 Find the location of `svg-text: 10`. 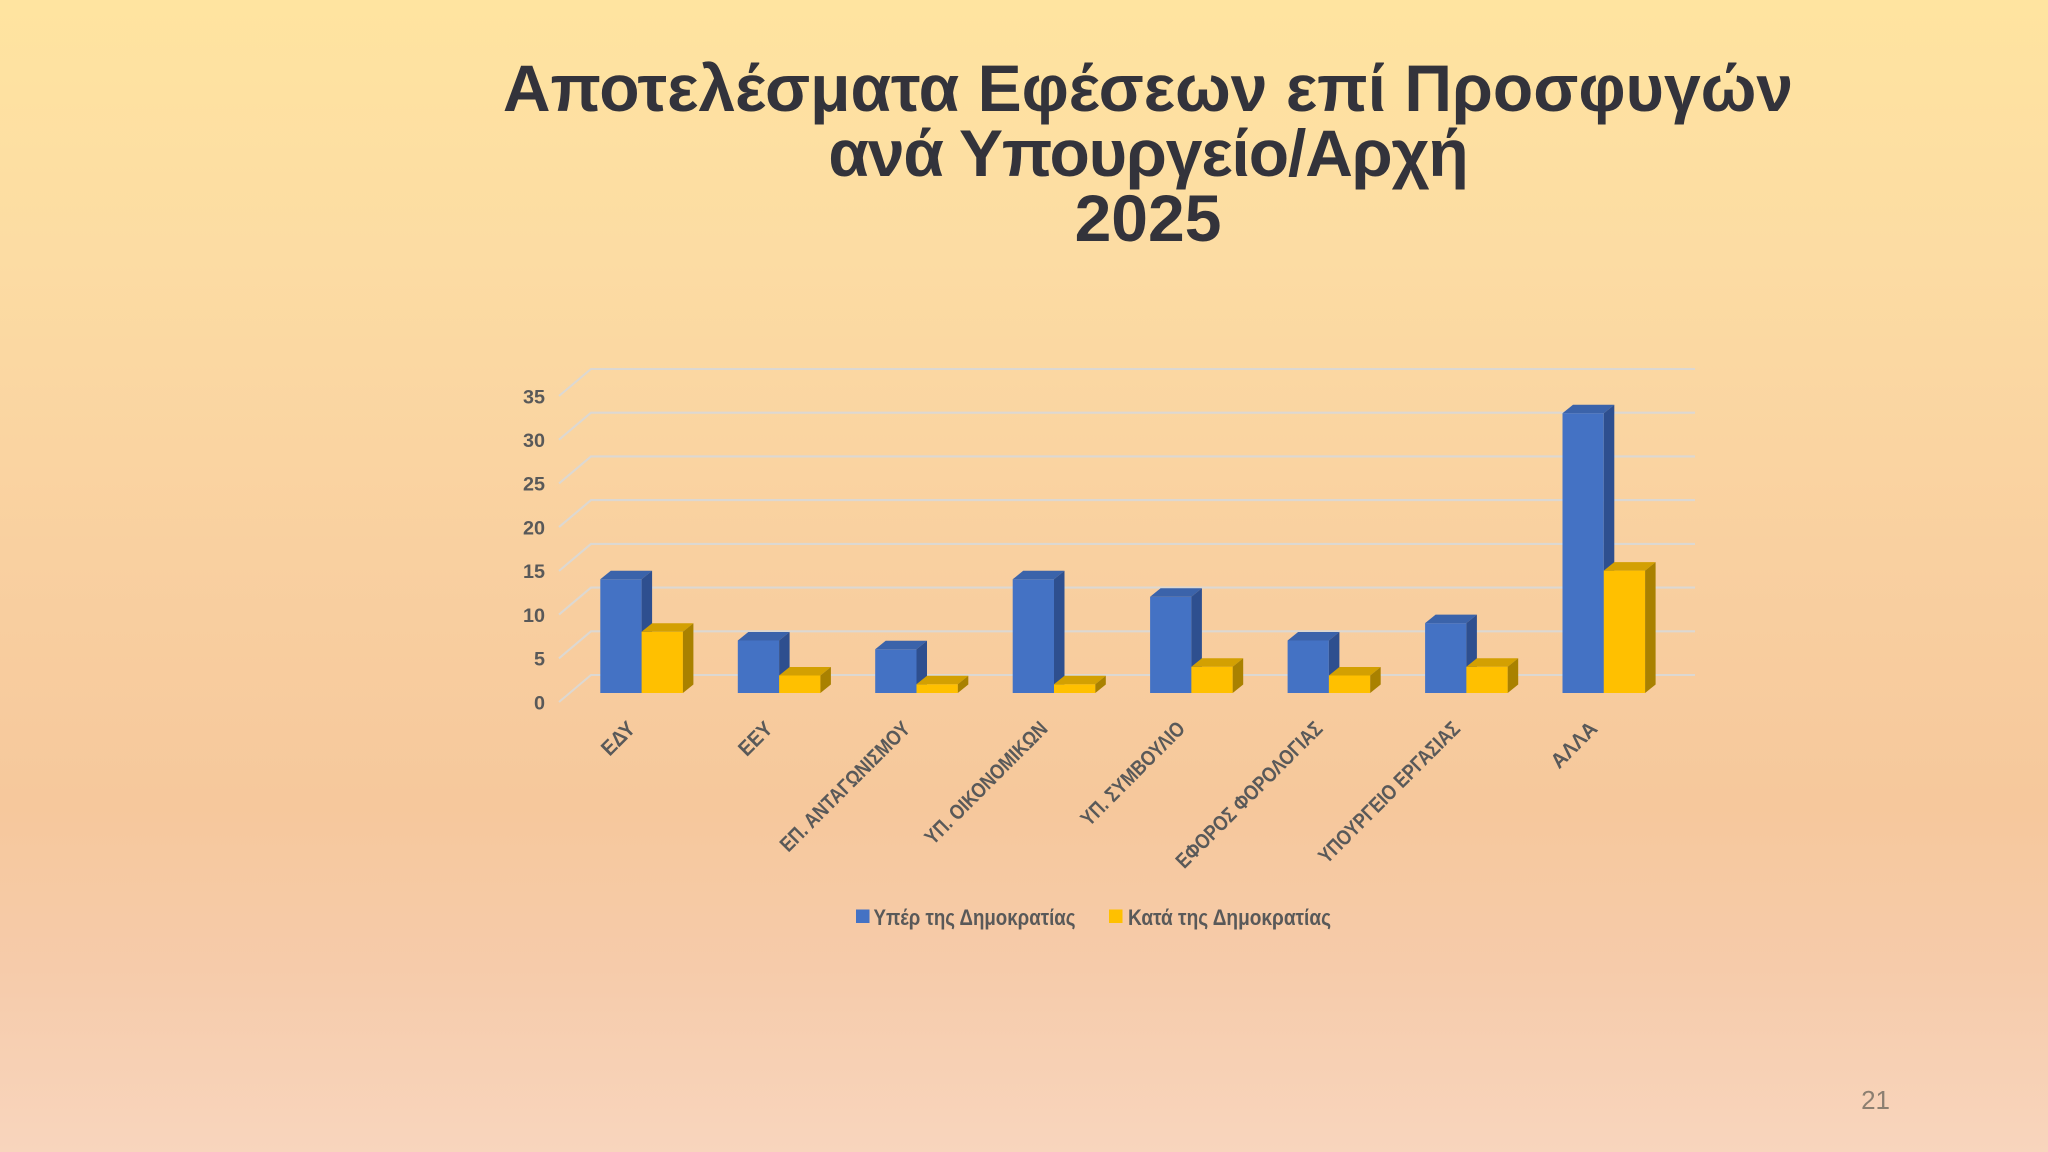

svg-text: 10 is located at coordinates (534, 616).